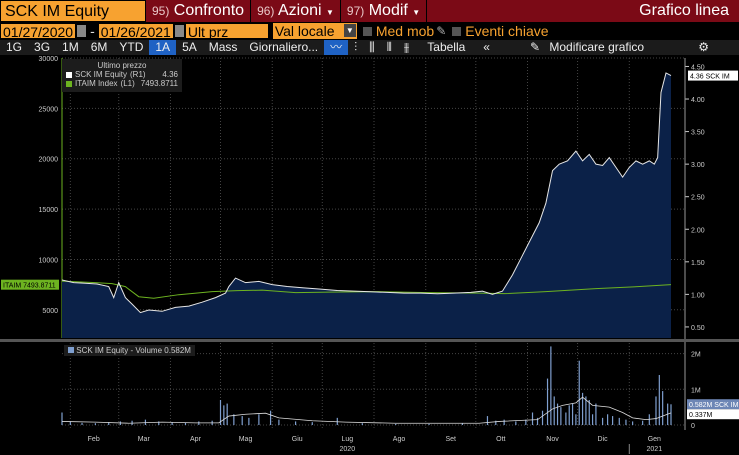 This screenshot has height=455, width=739. What do you see at coordinates (441, 31) in the screenshot?
I see `pencil-icon: ✎` at bounding box center [441, 31].